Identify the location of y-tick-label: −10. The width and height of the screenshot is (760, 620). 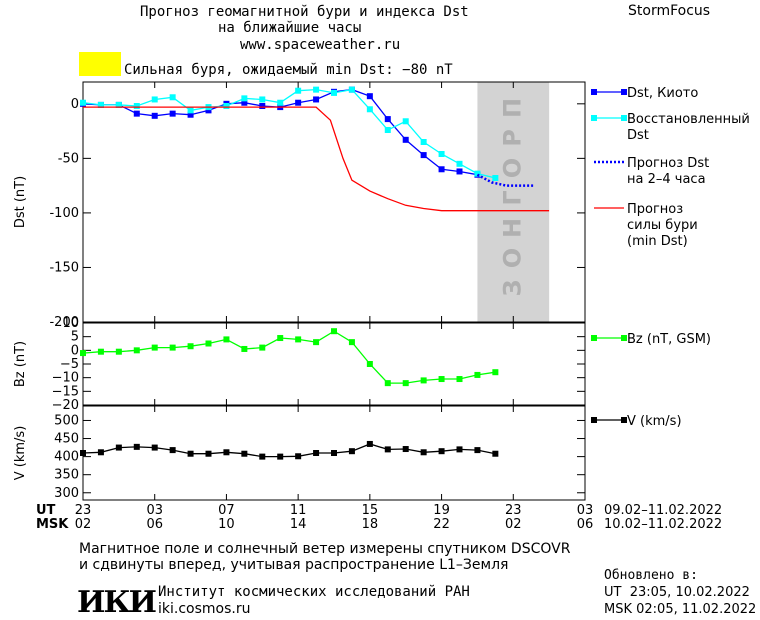
(65, 378).